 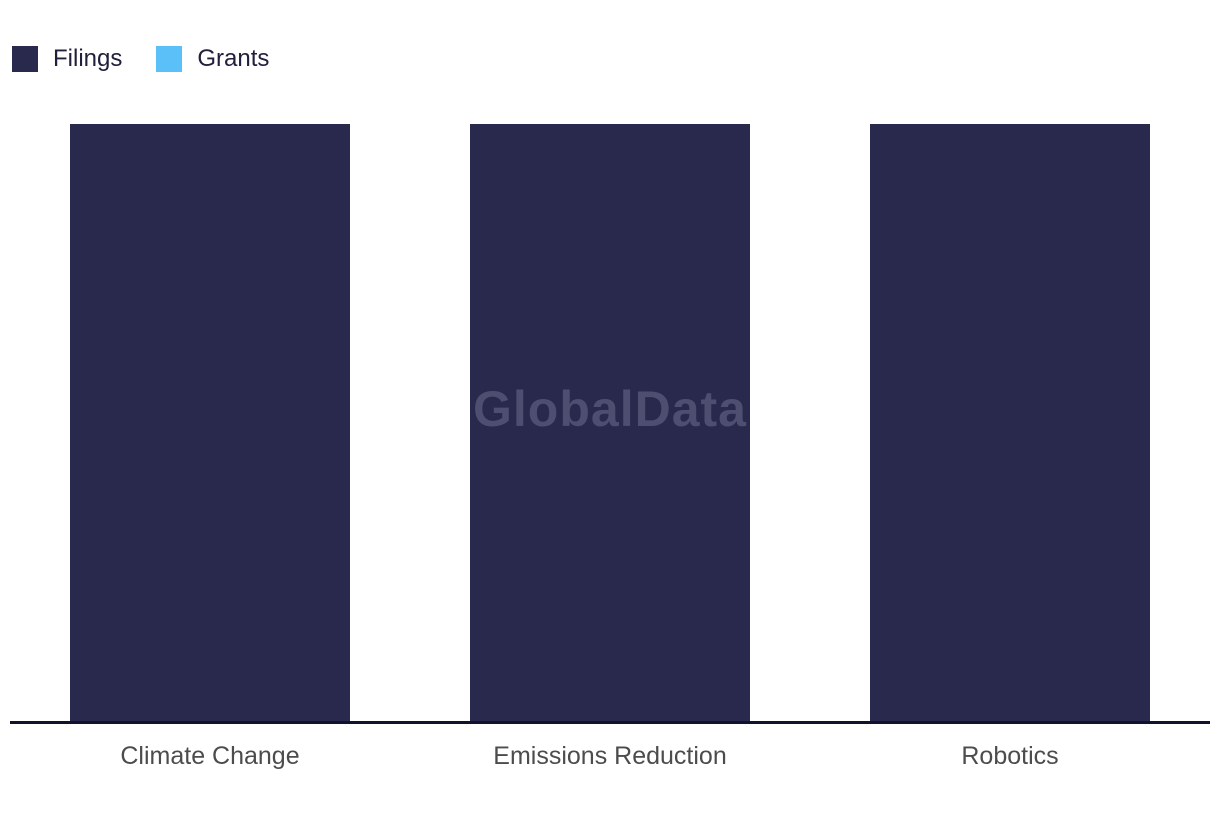 I want to click on legend-label-grants: Grants, so click(x=233, y=58).